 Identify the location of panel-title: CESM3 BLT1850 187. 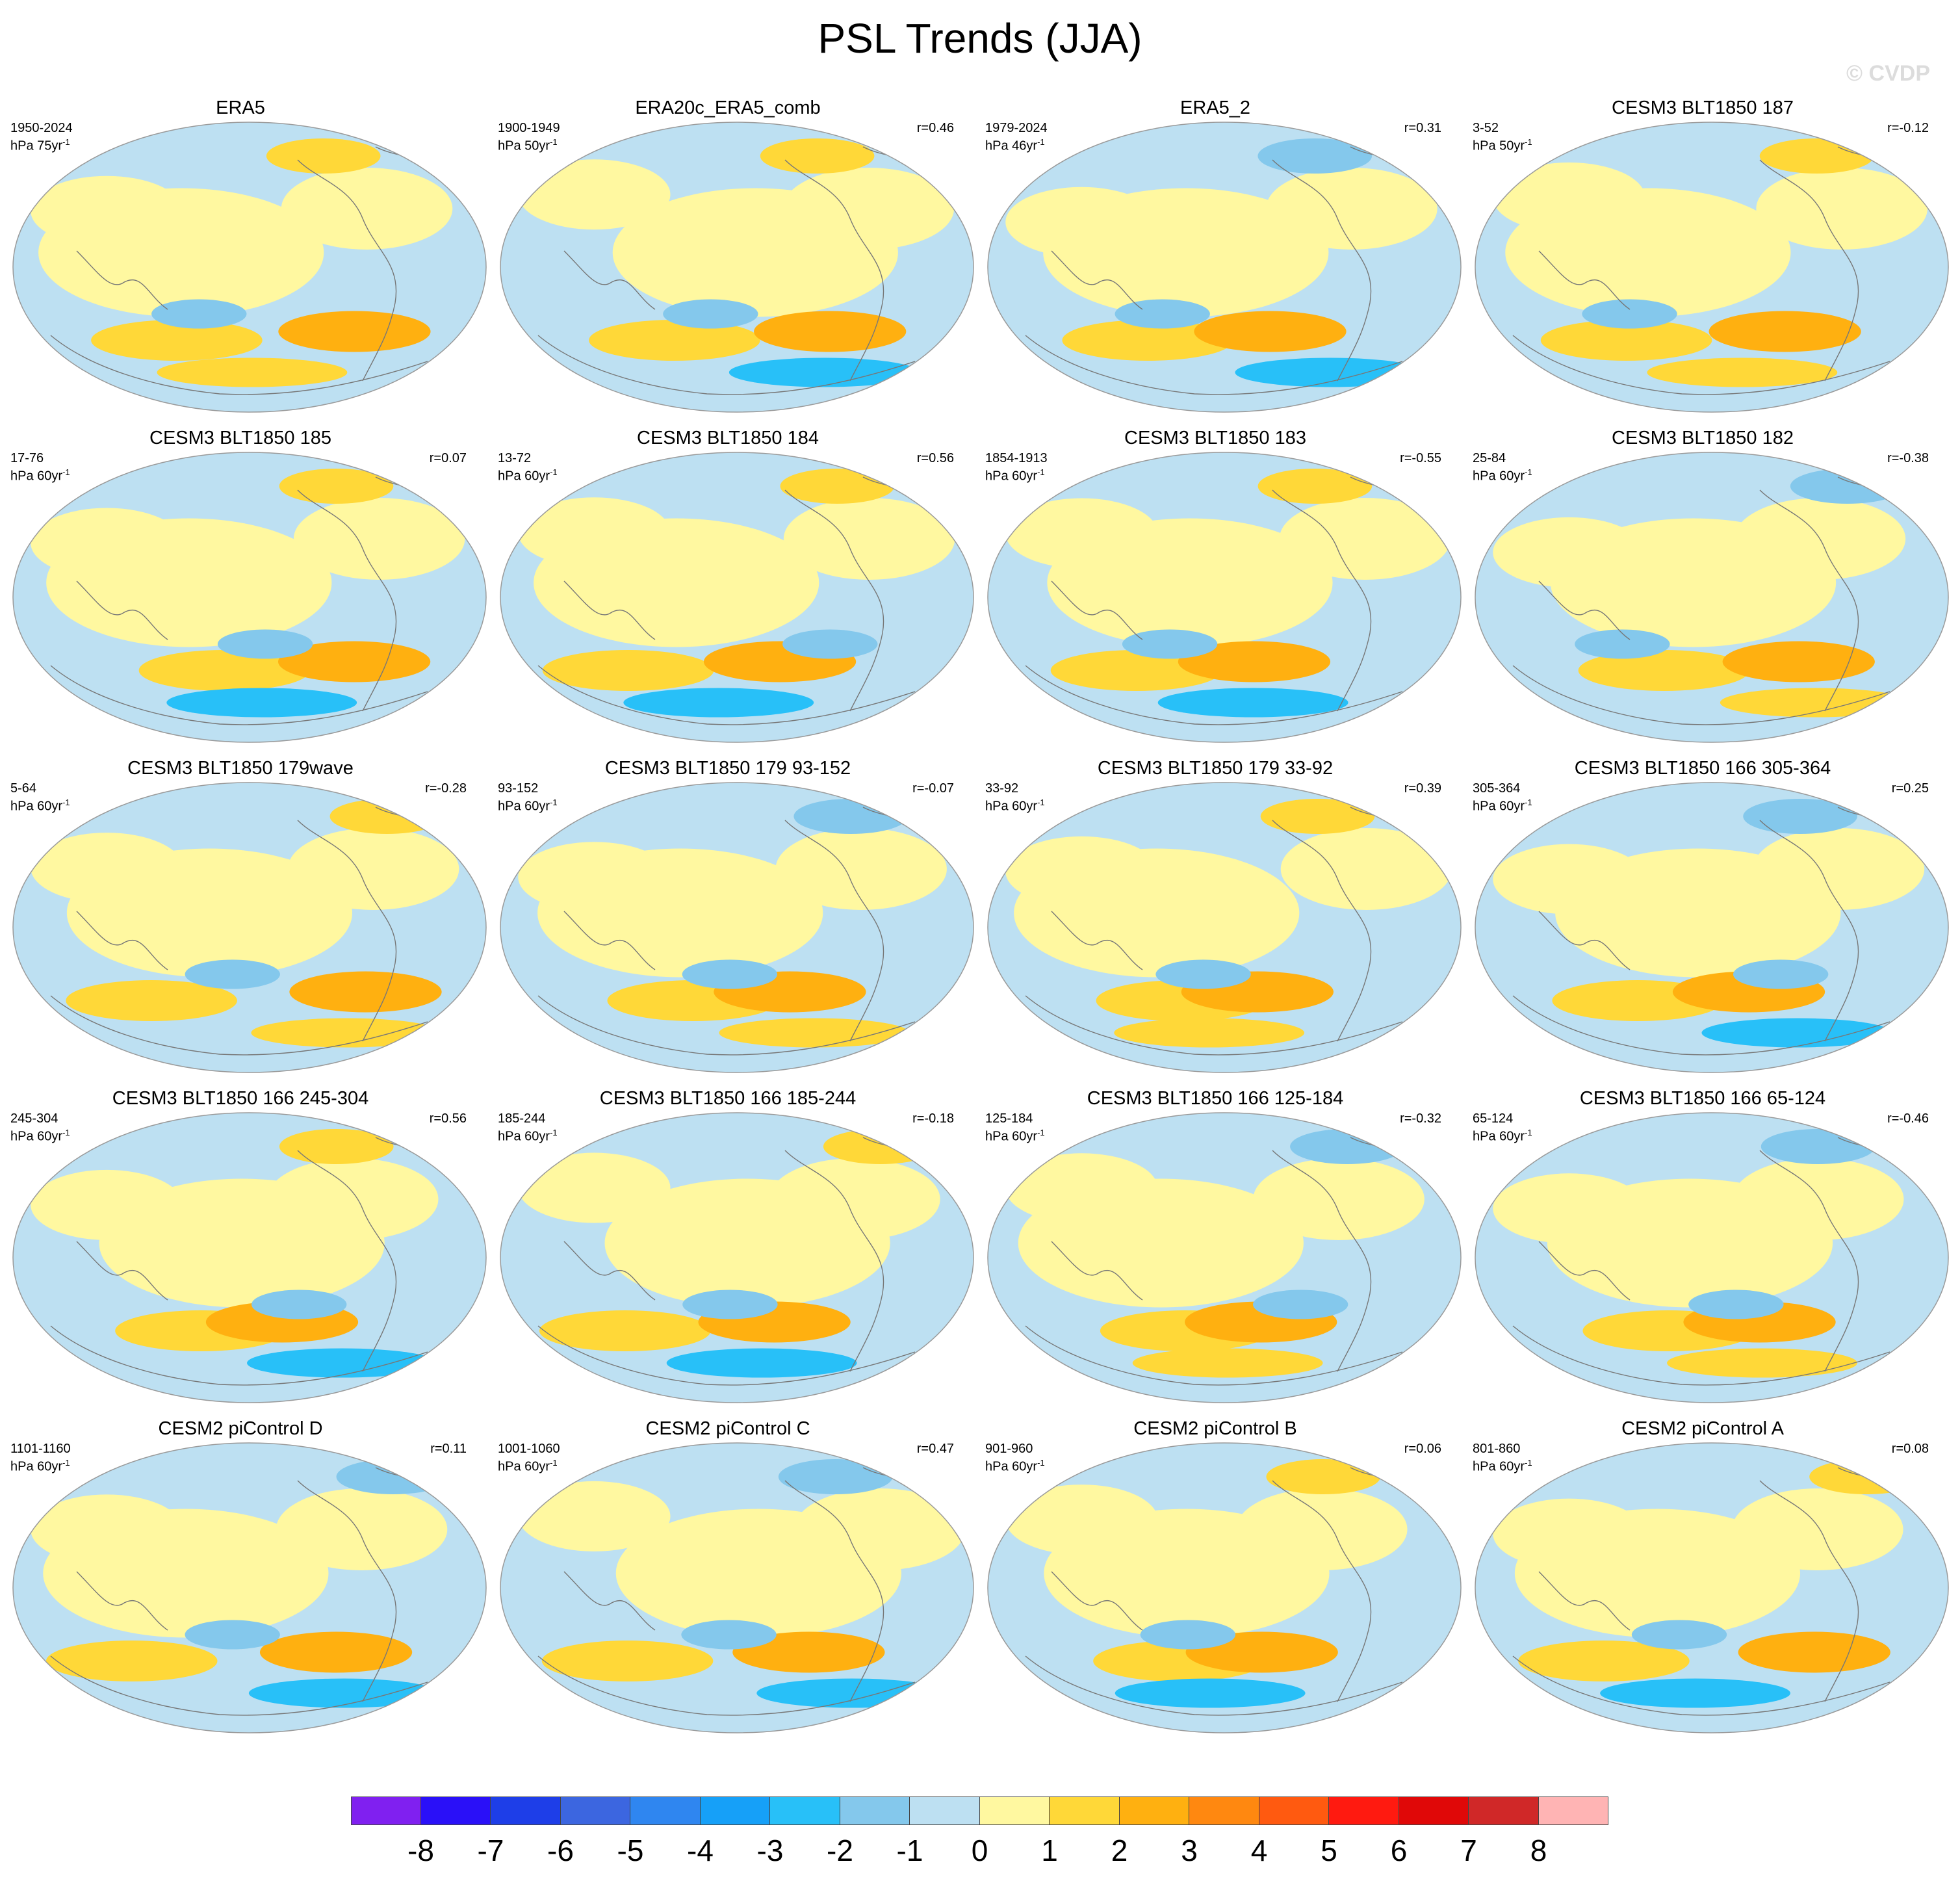
(1703, 107).